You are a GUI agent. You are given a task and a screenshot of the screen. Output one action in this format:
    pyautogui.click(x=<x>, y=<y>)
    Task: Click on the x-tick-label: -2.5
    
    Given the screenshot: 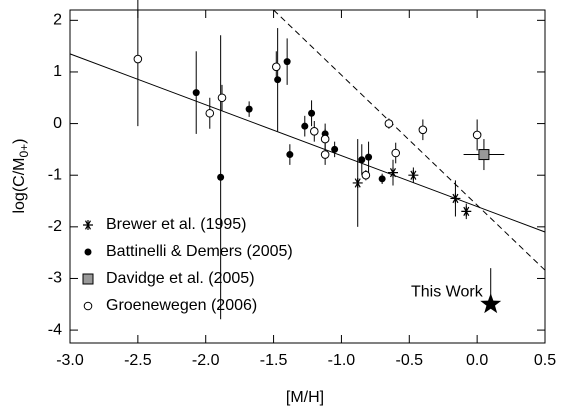 What is the action you would take?
    pyautogui.click(x=138, y=360)
    